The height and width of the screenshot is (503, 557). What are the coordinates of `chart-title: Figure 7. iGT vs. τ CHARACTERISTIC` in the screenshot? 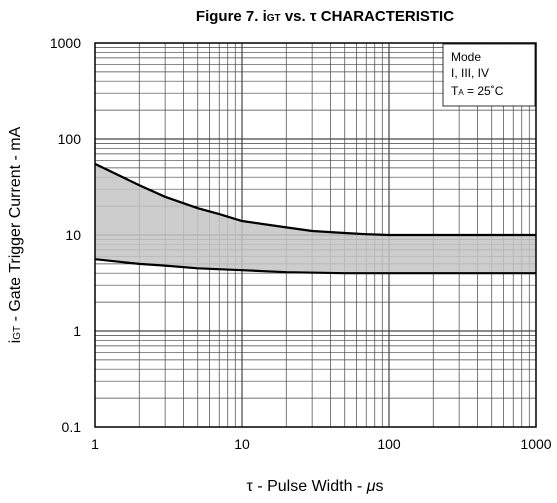 It's located at (325, 16).